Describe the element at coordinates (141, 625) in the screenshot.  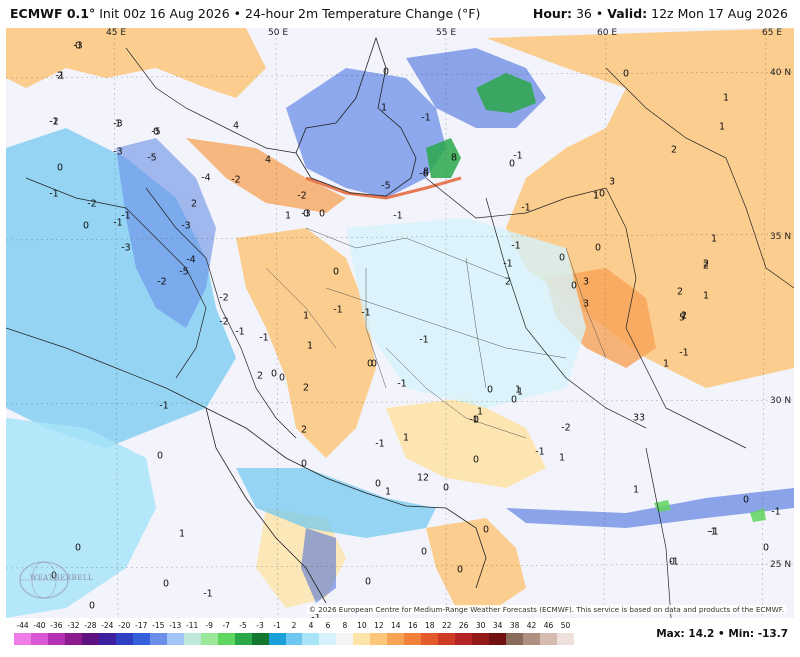
I see `colorbar-tick-label: -17` at that location.